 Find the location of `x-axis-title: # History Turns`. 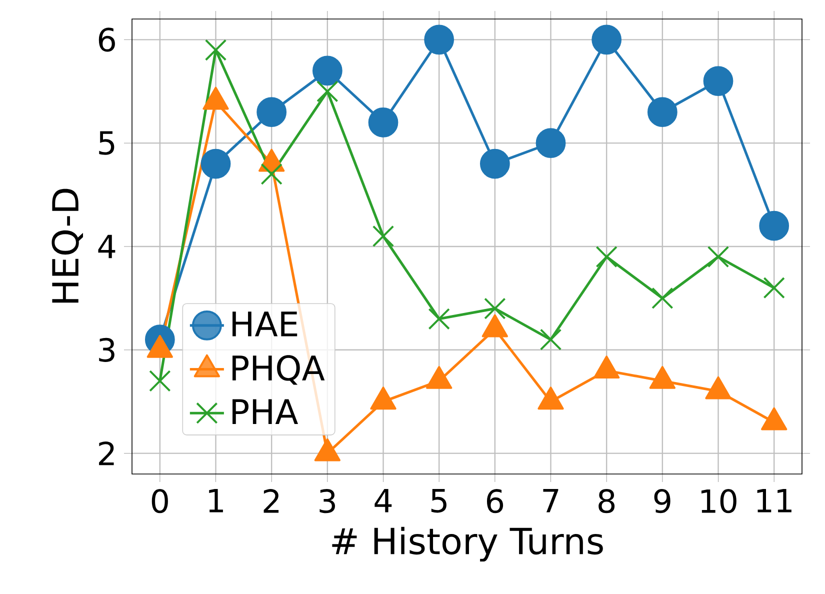

x-axis-title: # History Turns is located at coordinates (467, 544).